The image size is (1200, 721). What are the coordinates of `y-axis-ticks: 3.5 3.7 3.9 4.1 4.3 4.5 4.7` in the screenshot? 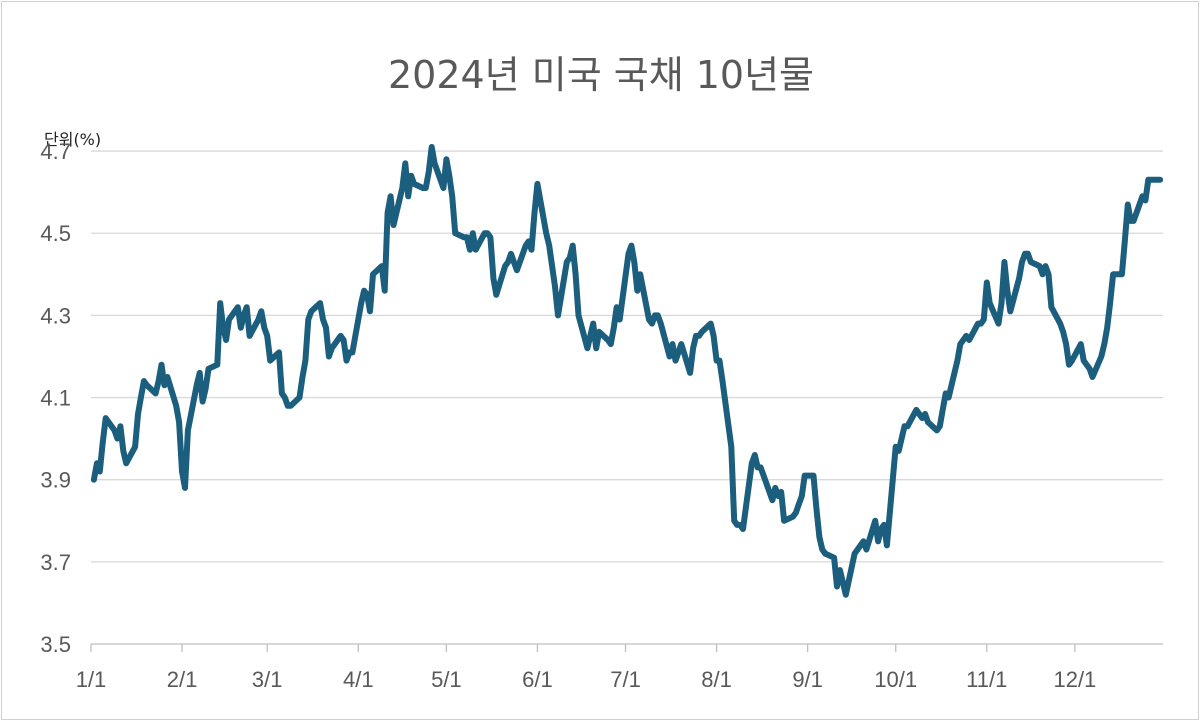 It's located at (55, 398).